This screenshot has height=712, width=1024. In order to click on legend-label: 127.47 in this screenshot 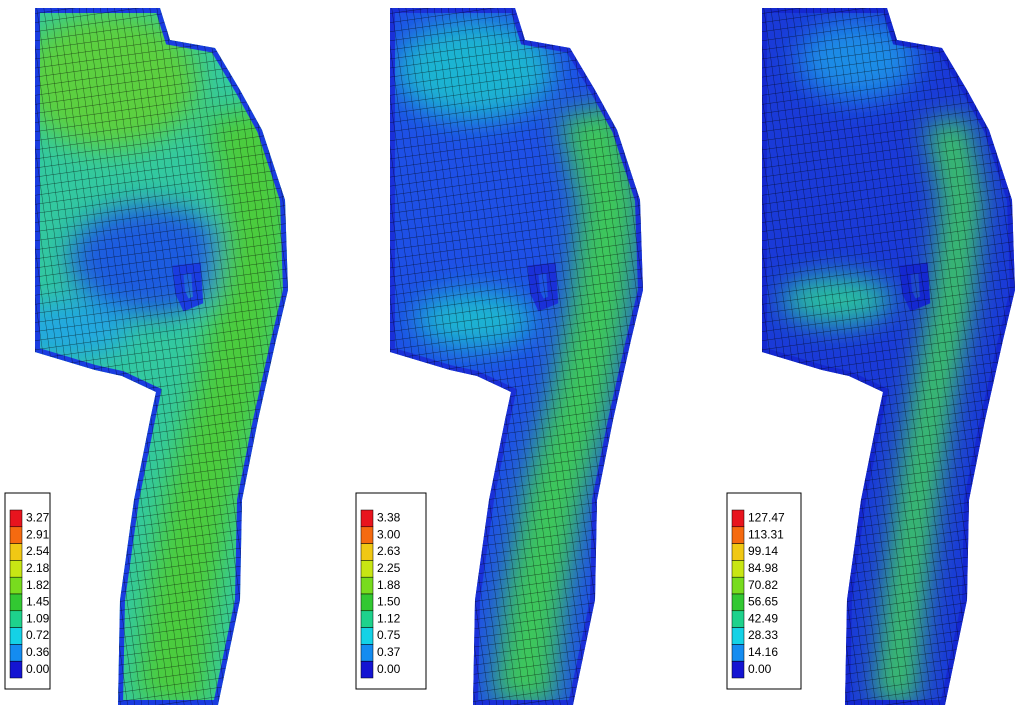, I will do `click(766, 518)`.